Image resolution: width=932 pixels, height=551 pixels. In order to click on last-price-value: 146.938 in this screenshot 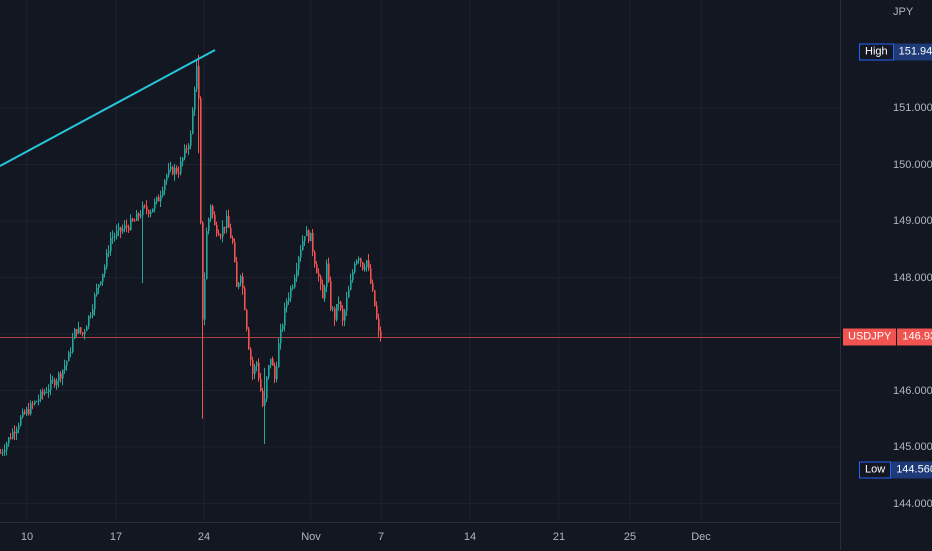, I will do `click(914, 337)`.